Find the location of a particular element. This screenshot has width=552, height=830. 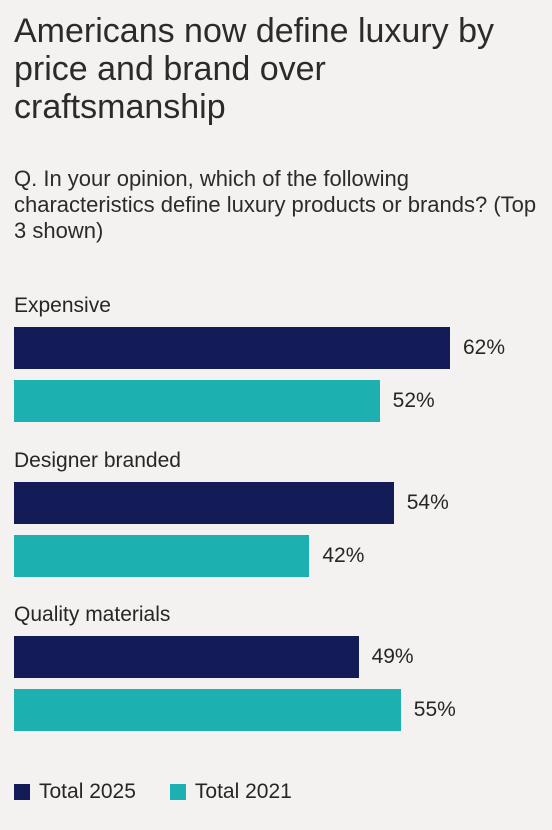

bar-designer-branded-total-2025 is located at coordinates (204, 503).